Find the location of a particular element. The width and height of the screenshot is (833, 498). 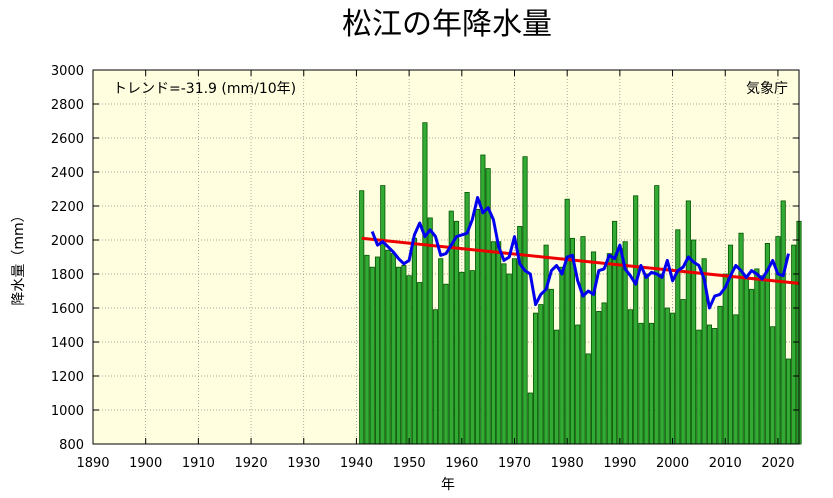

x-tick-label: 1960 is located at coordinates (461, 463).